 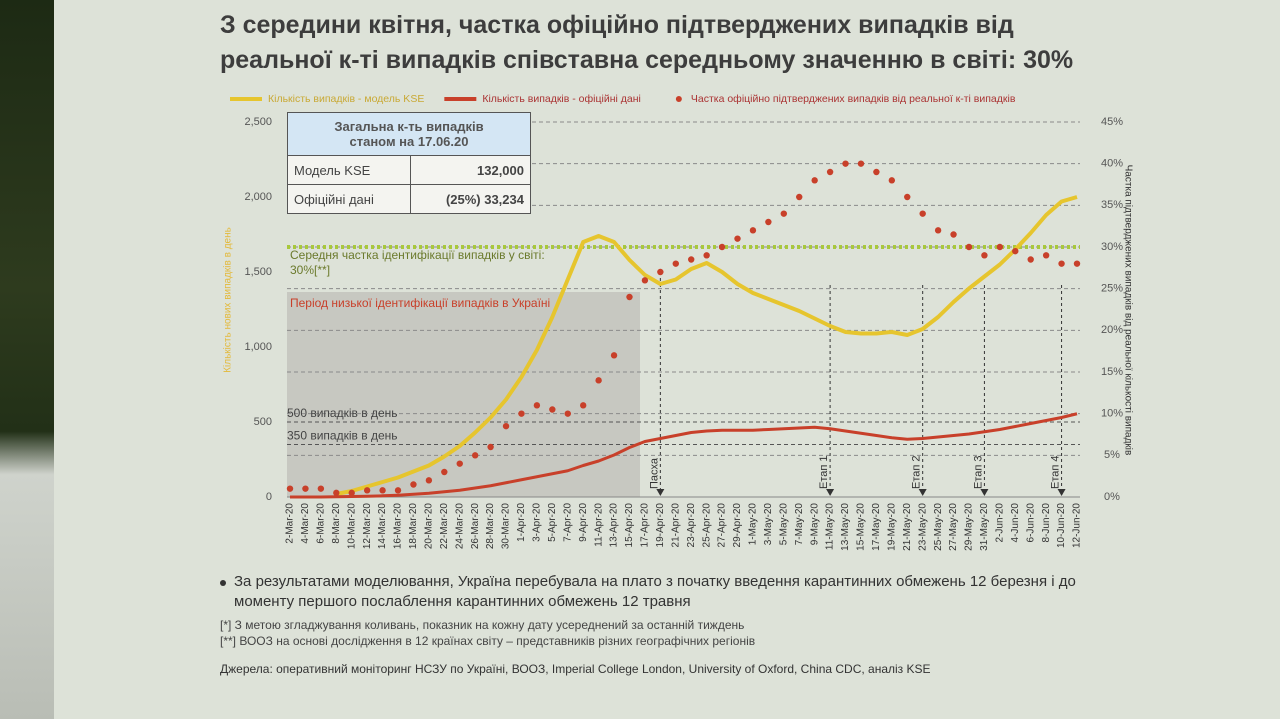 I want to click on x-tick-label: 7-Apr-20, so click(x=567, y=522).